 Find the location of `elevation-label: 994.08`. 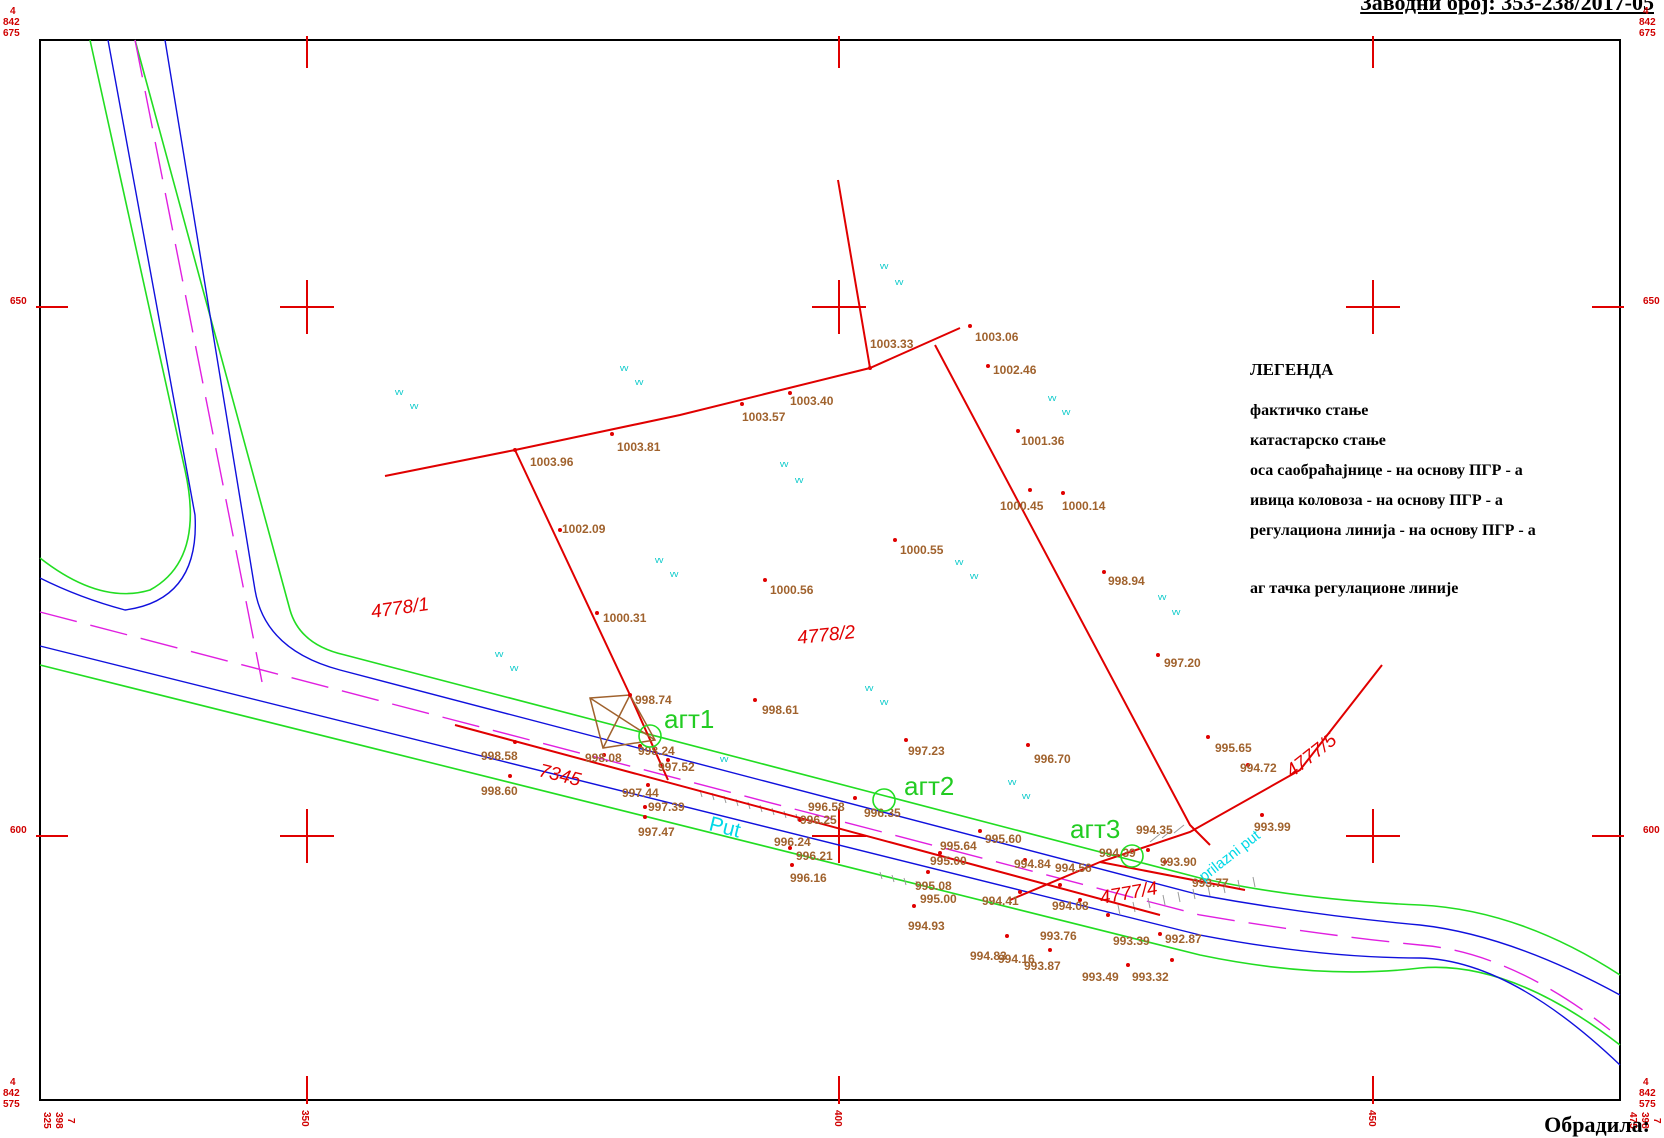

elevation-label: 994.08 is located at coordinates (1070, 906).